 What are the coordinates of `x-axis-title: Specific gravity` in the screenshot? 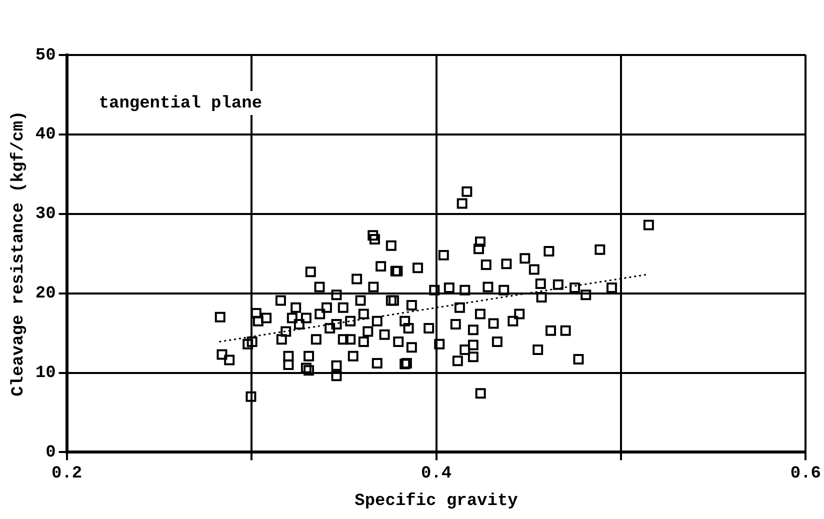 It's located at (436, 502).